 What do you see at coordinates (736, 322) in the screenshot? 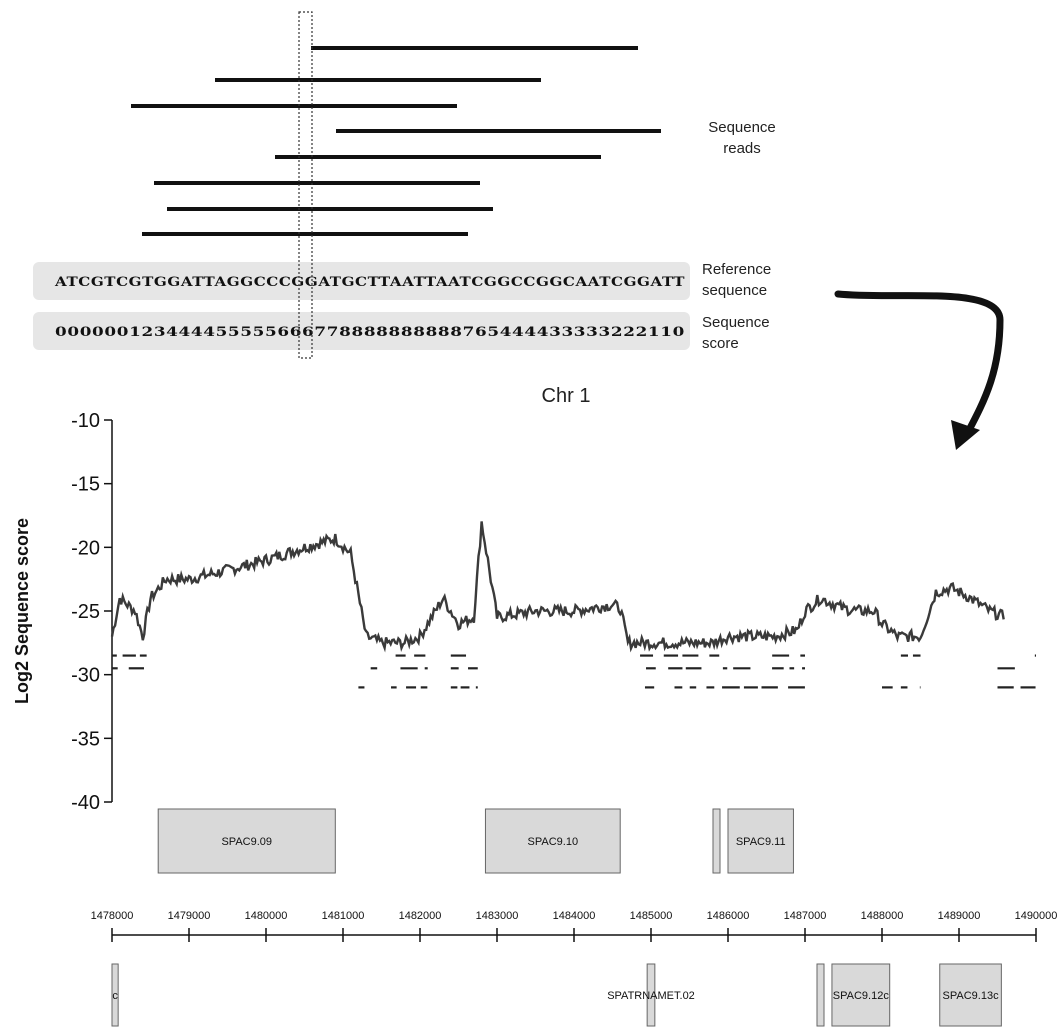
I see `sequence-score-label: Sequence` at bounding box center [736, 322].